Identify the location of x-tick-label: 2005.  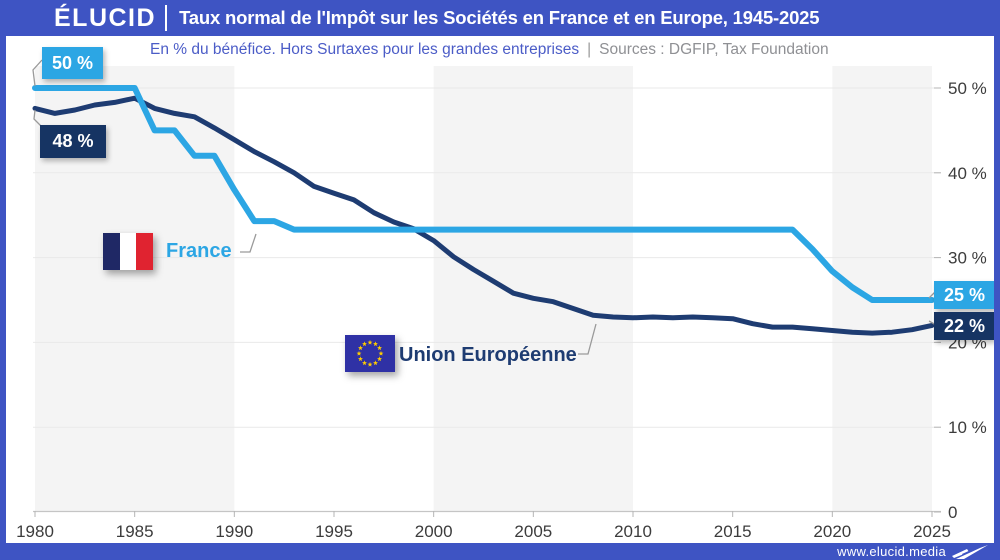
(533, 531).